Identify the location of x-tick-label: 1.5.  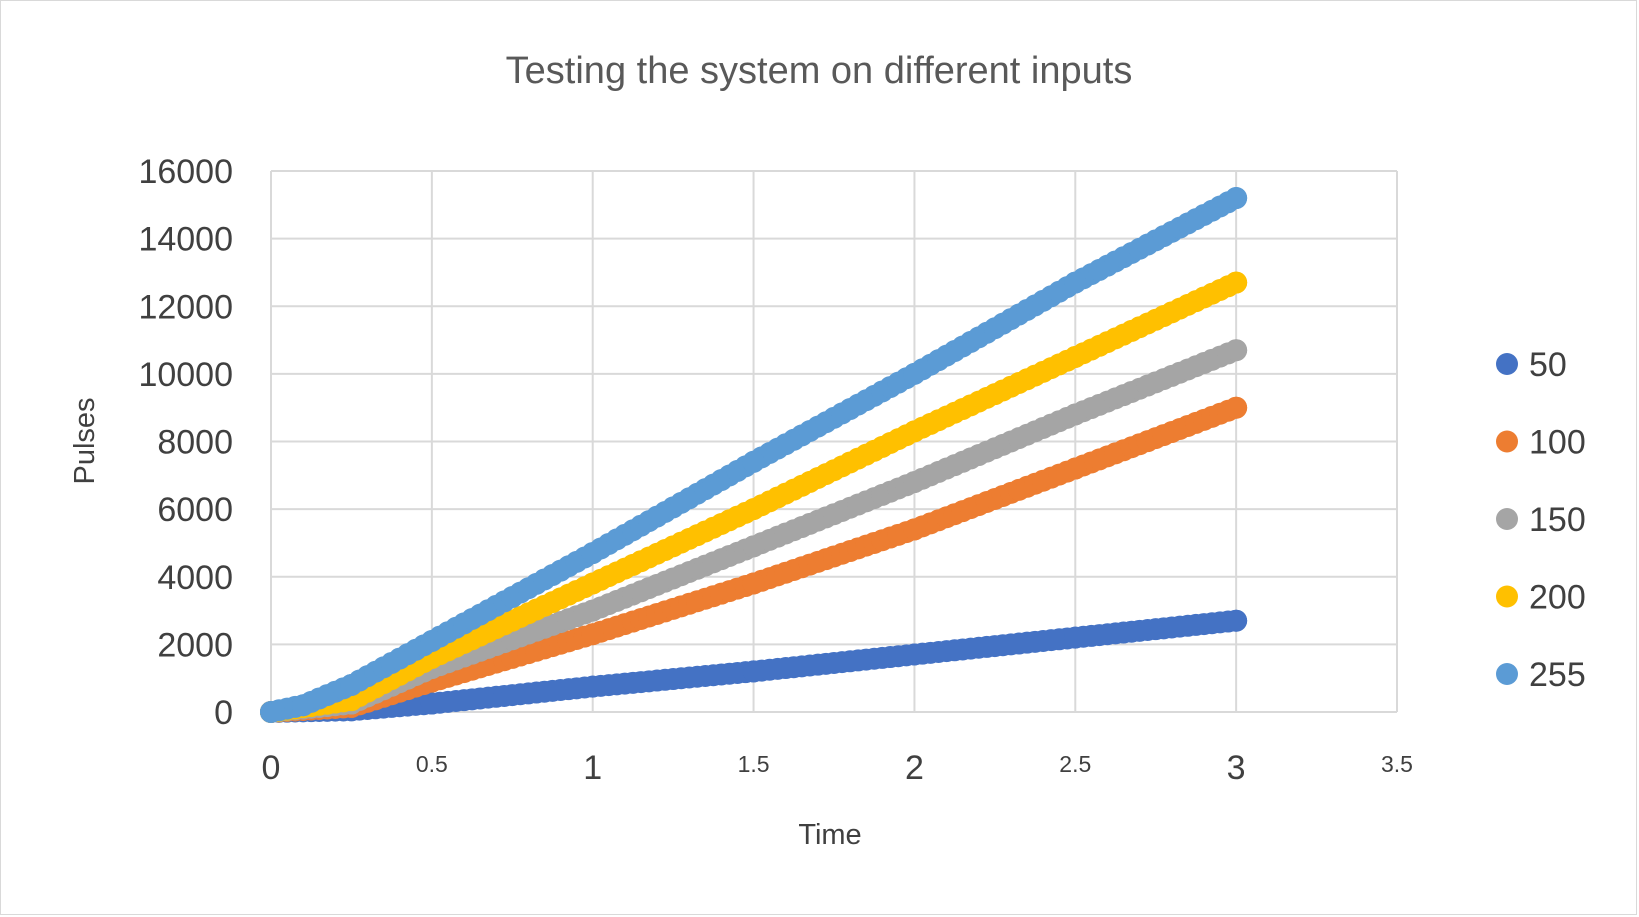
(754, 764).